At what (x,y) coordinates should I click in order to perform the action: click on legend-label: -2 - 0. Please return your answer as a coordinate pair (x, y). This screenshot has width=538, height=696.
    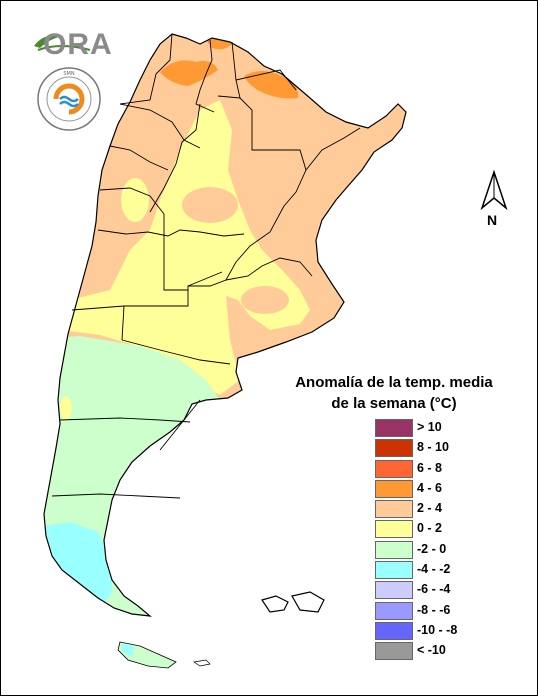
    Looking at the image, I should click on (432, 548).